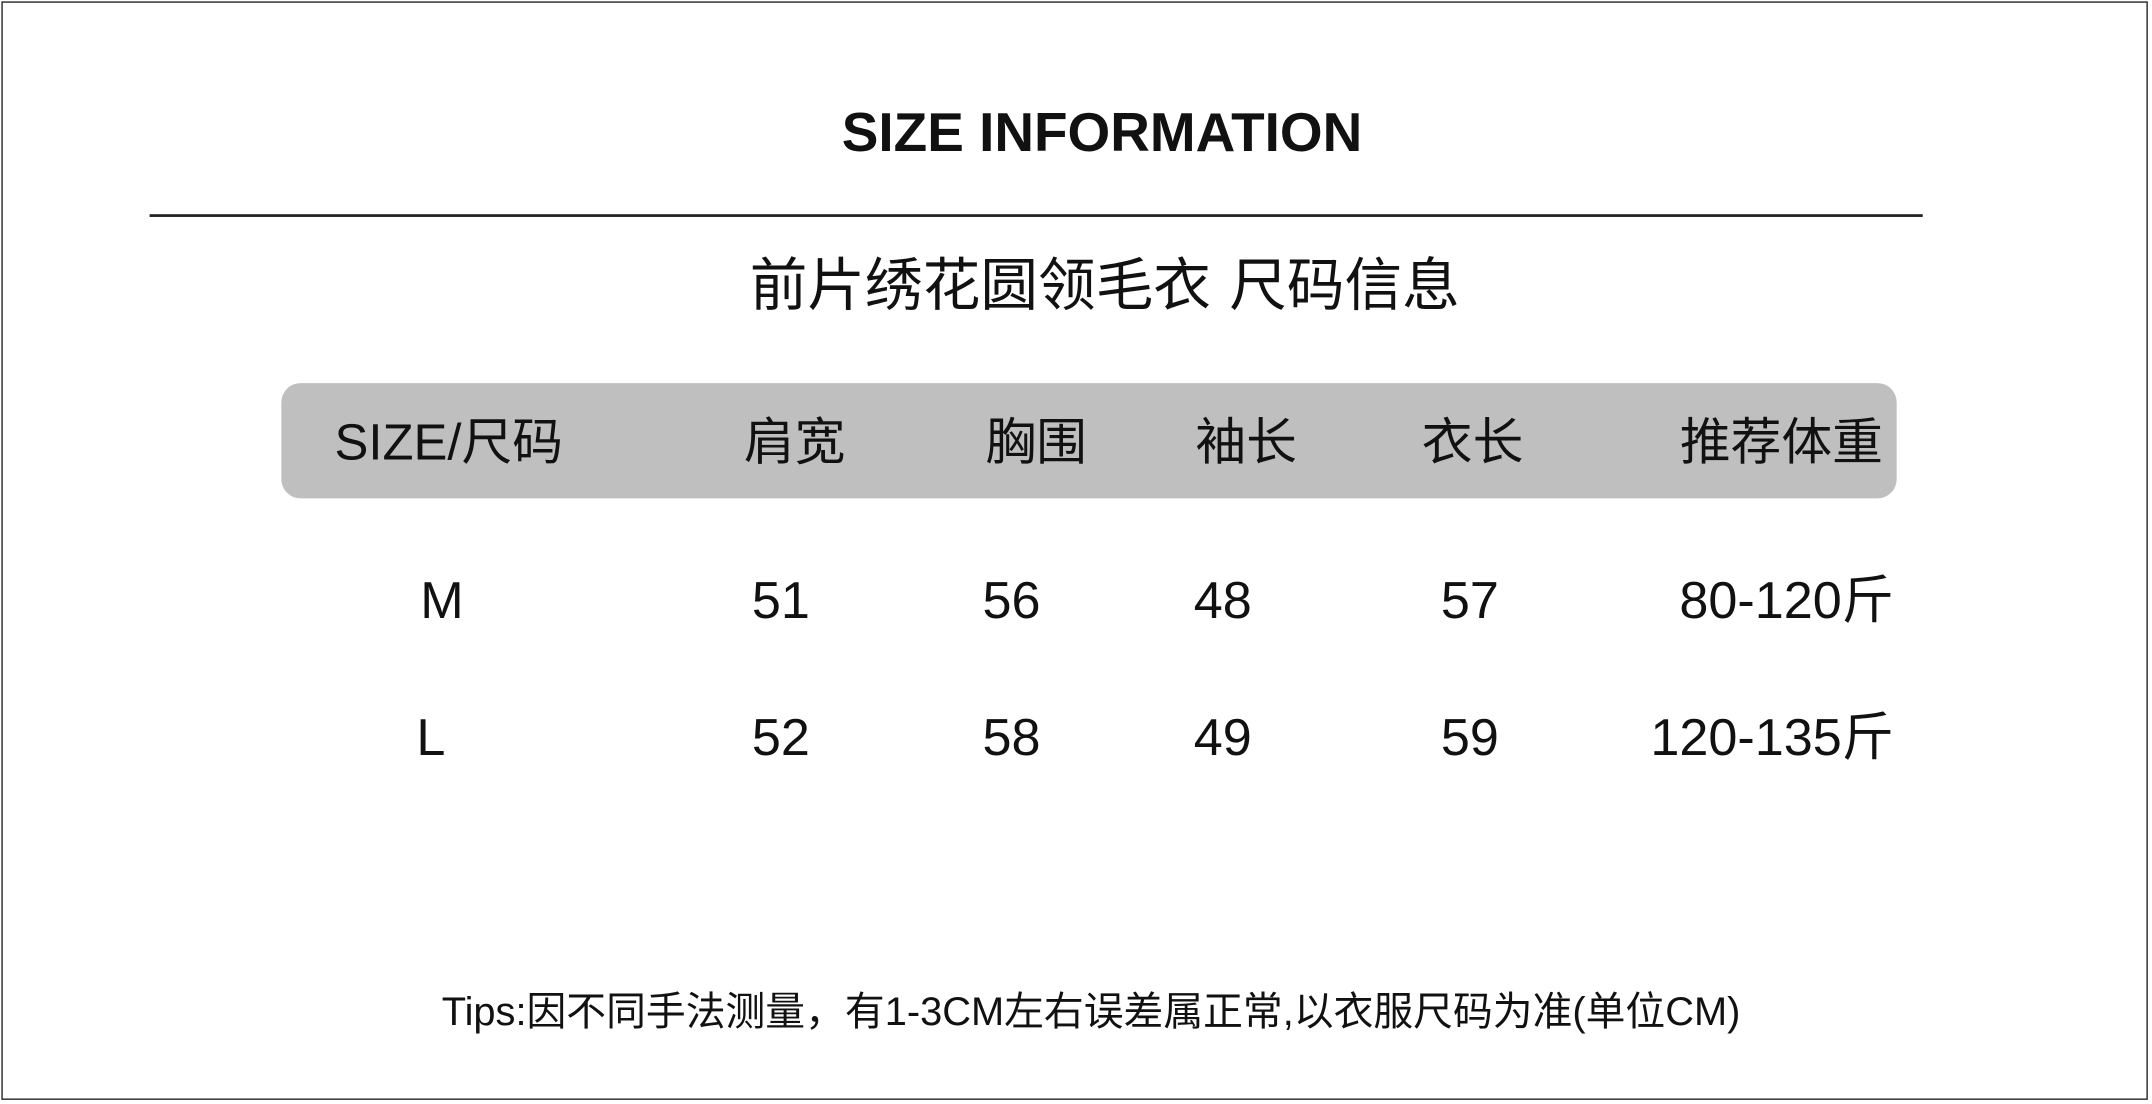 This screenshot has width=2152, height=1104. I want to click on column-header-weight: 推荐体重, so click(1781, 442).